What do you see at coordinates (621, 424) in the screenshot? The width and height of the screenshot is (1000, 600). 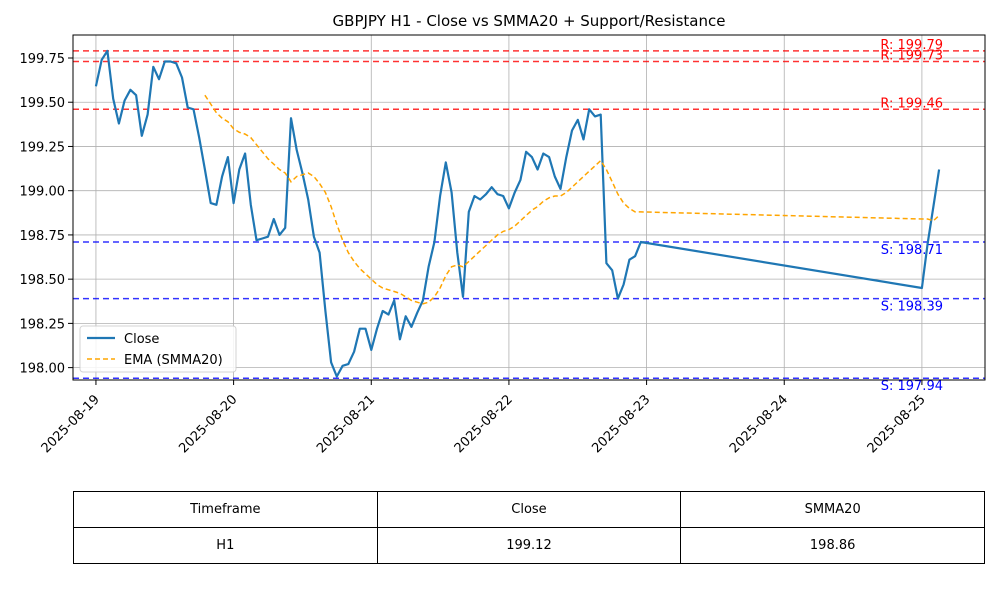 I see `x-tick-label: 2025-08-23` at bounding box center [621, 424].